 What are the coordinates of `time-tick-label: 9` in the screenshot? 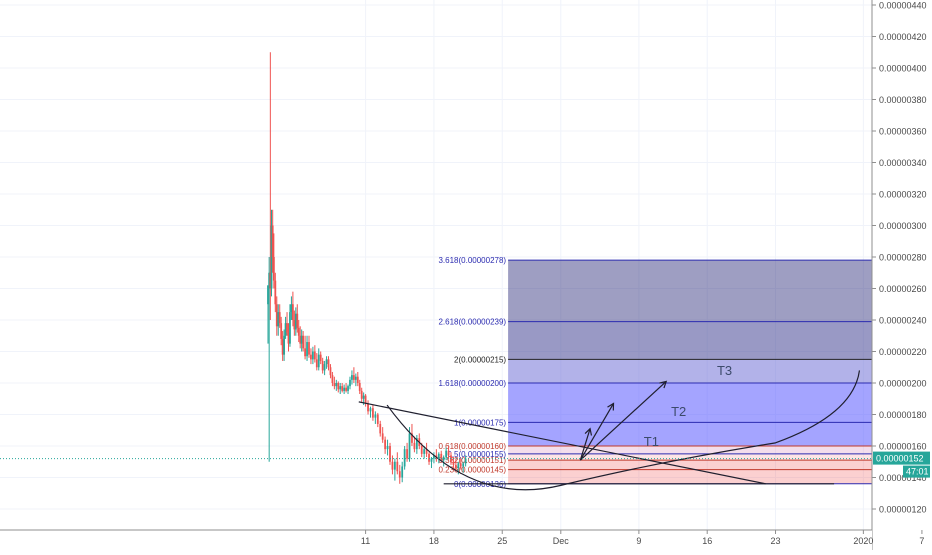 It's located at (638, 541).